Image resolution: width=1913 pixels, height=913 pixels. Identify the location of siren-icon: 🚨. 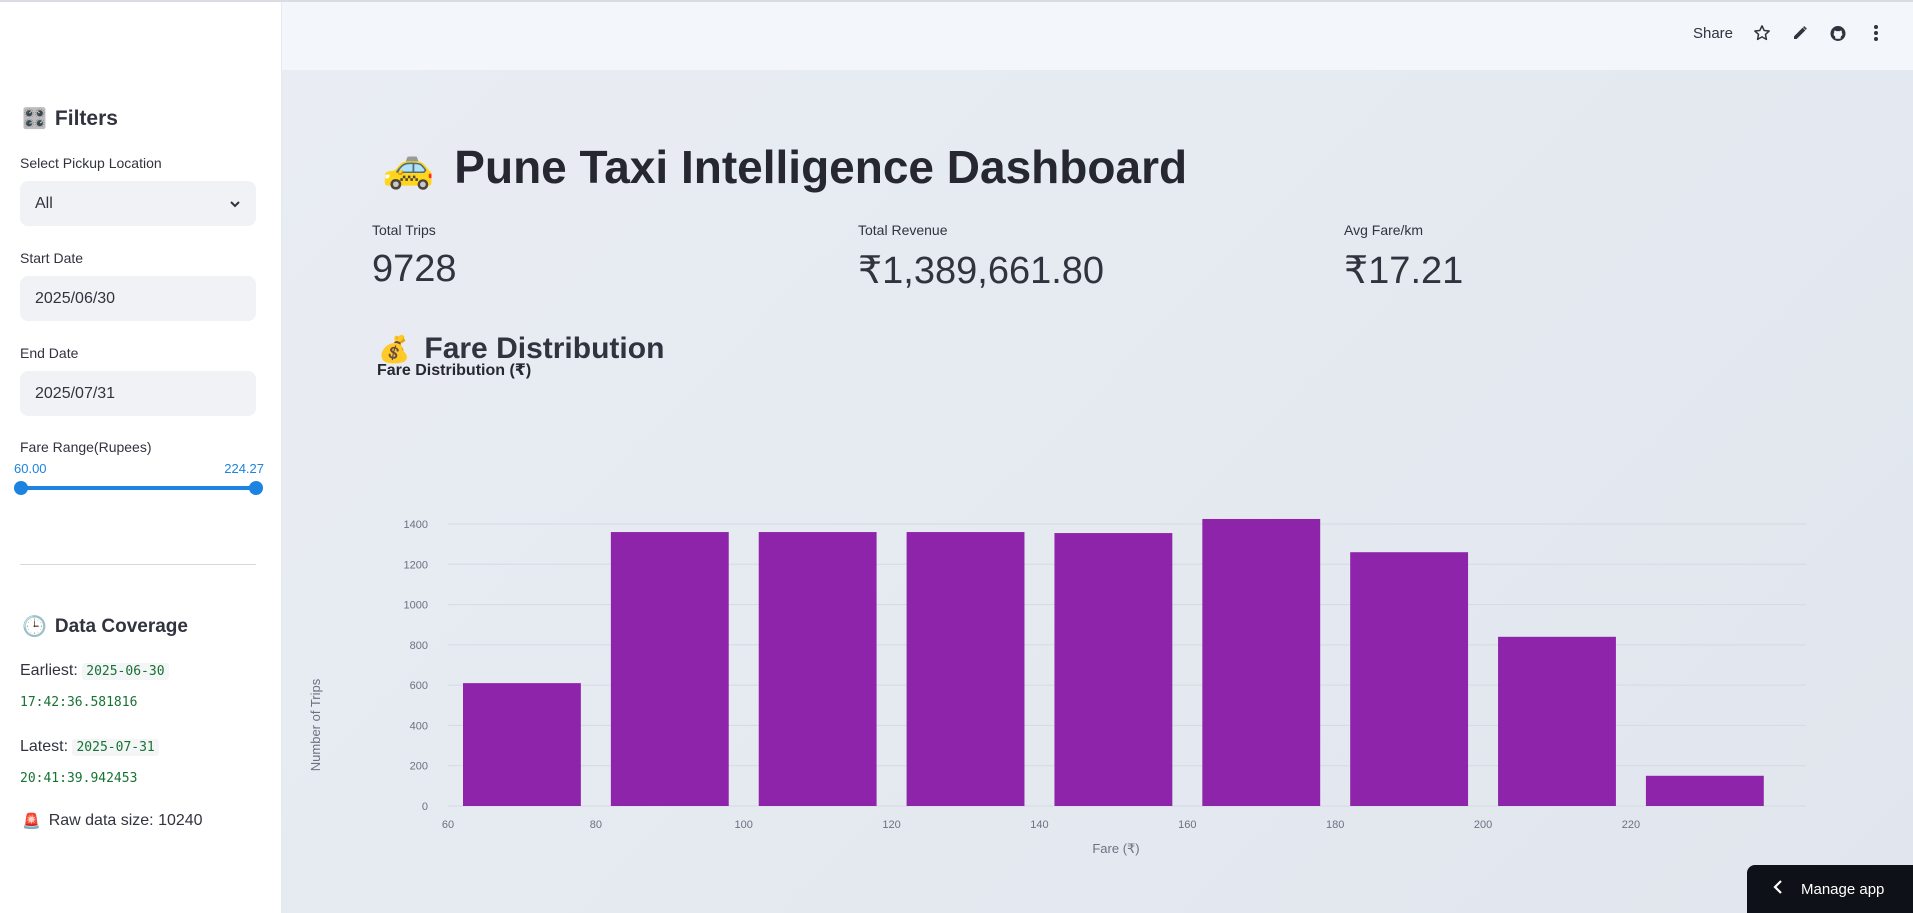
(31, 821).